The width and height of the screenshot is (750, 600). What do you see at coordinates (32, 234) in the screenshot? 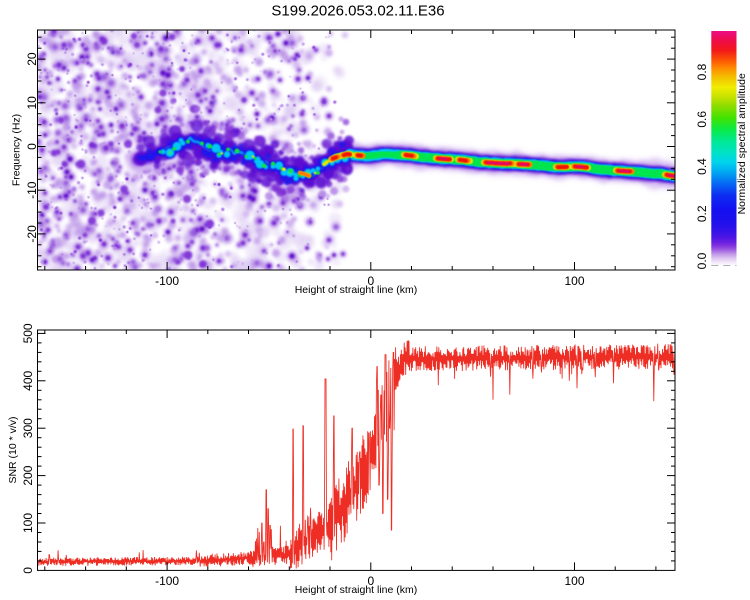
I see `svg-text: -20` at bounding box center [32, 234].